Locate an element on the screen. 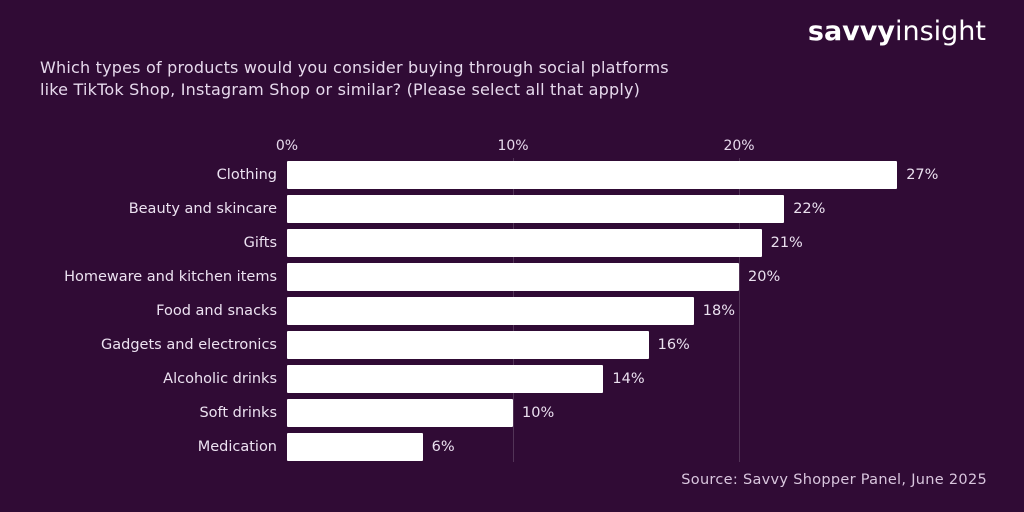  chart-row: Medication 6% is located at coordinates (512, 447).